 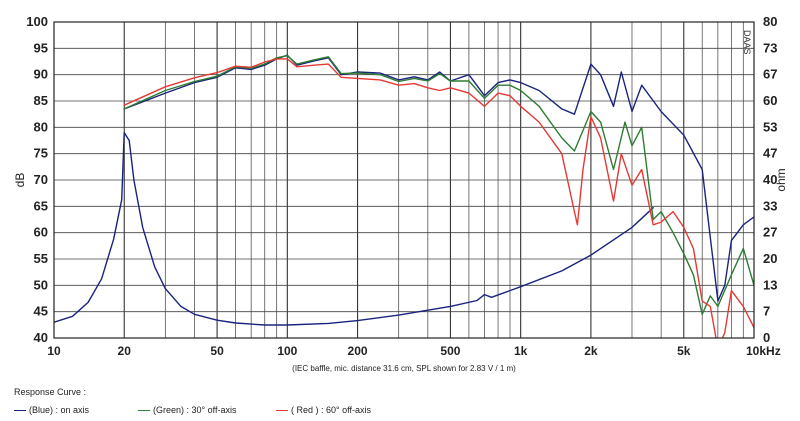 I want to click on legend-label-green: (Green) : 30° off-axis, so click(x=195, y=410).